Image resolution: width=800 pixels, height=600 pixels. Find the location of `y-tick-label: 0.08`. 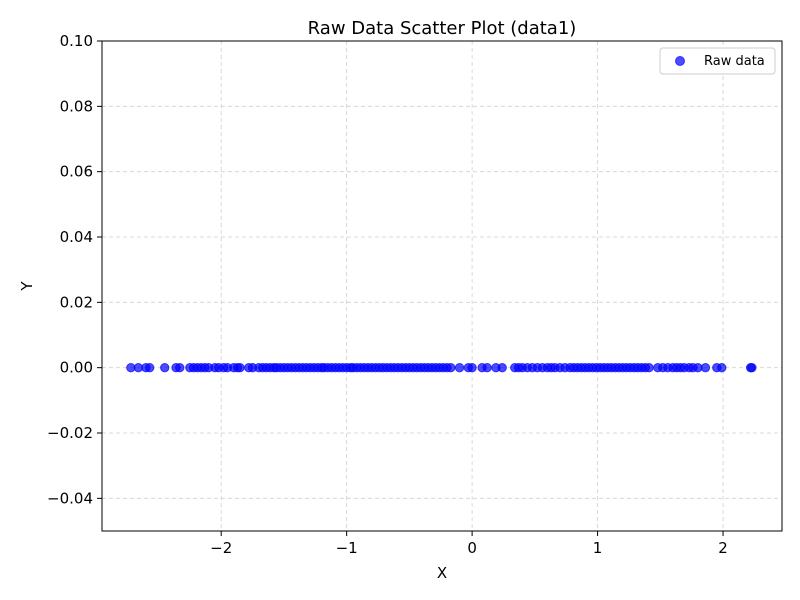

y-tick-label: 0.08 is located at coordinates (76, 106).